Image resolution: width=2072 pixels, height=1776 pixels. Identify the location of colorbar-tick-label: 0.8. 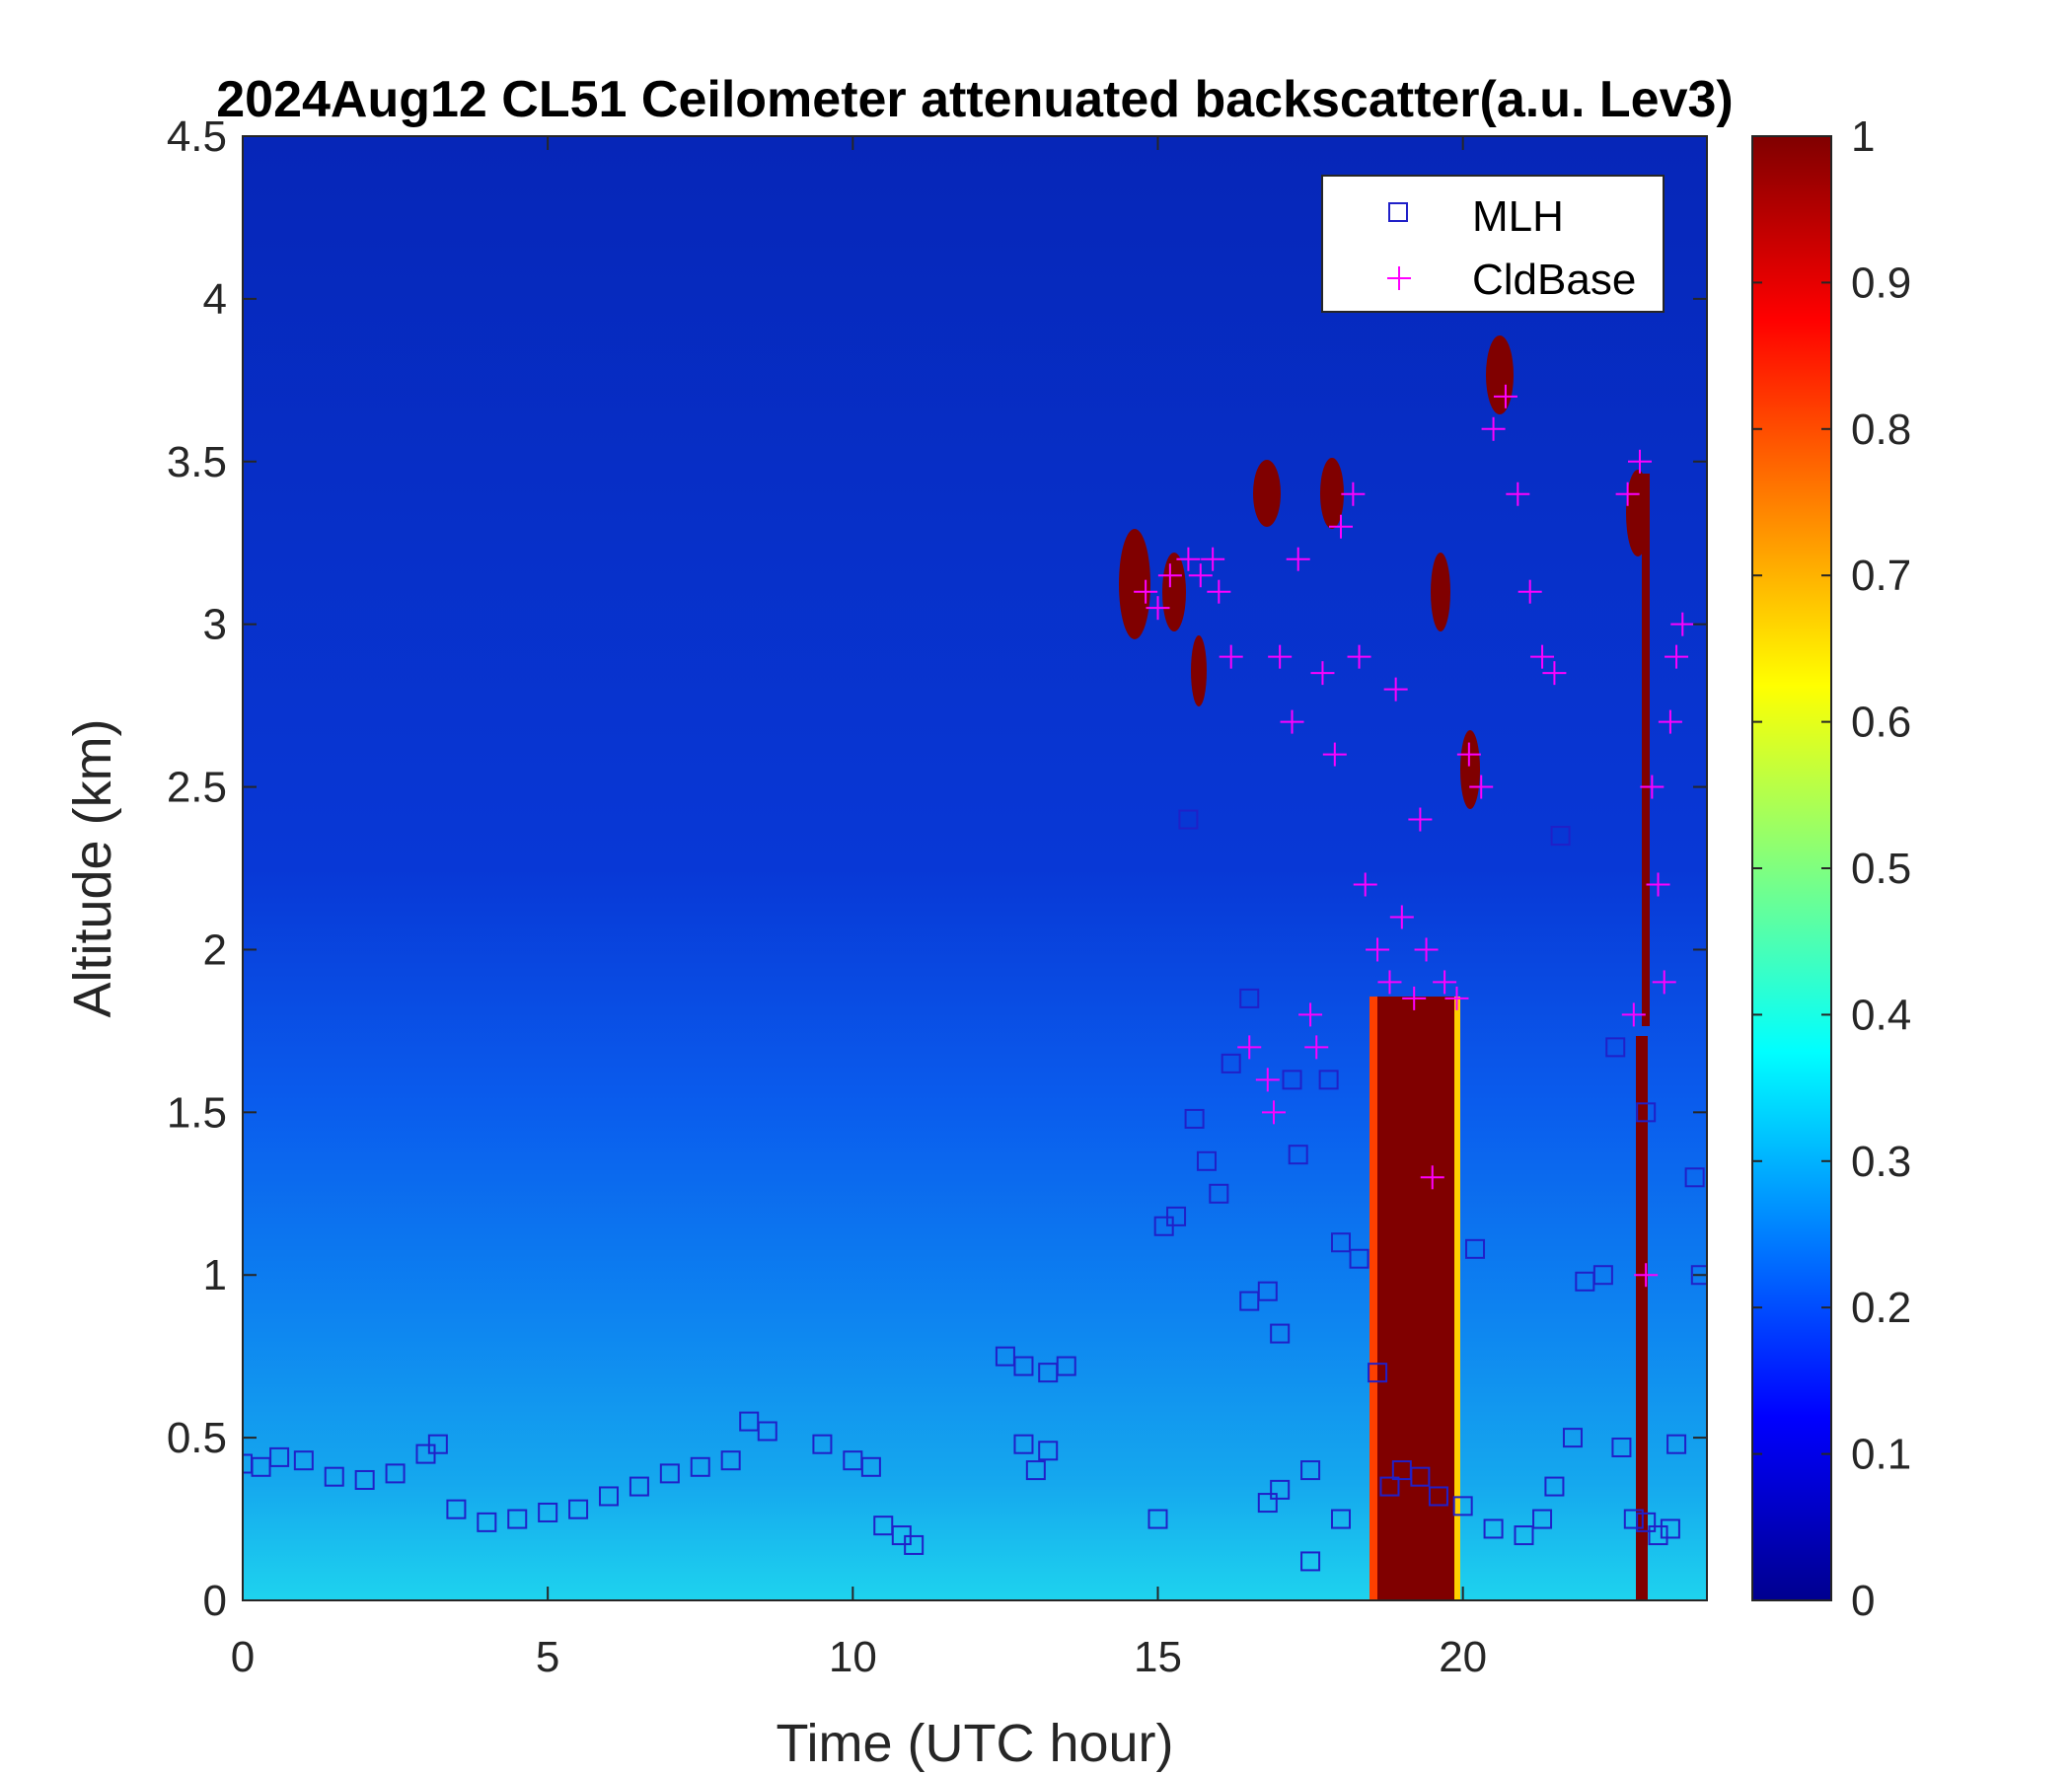
(1881, 430).